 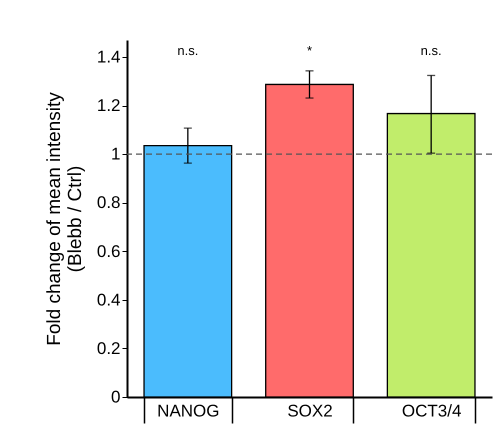 I want to click on y-tick-label: 1.2, so click(x=108, y=106).